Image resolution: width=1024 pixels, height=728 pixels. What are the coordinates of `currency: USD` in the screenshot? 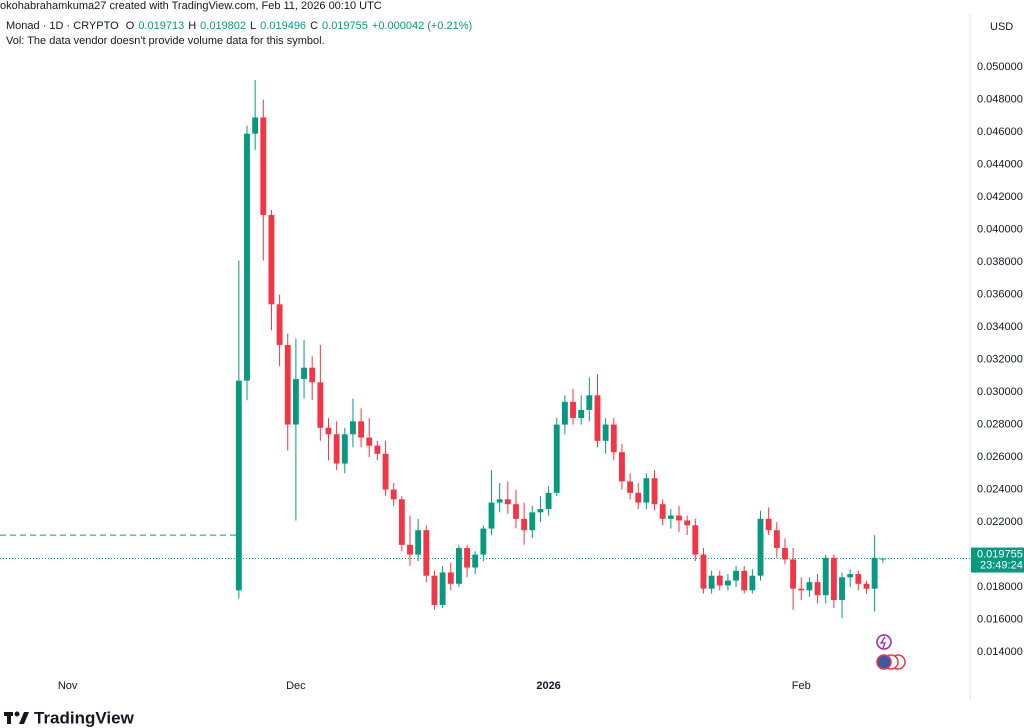 It's located at (1001, 27).